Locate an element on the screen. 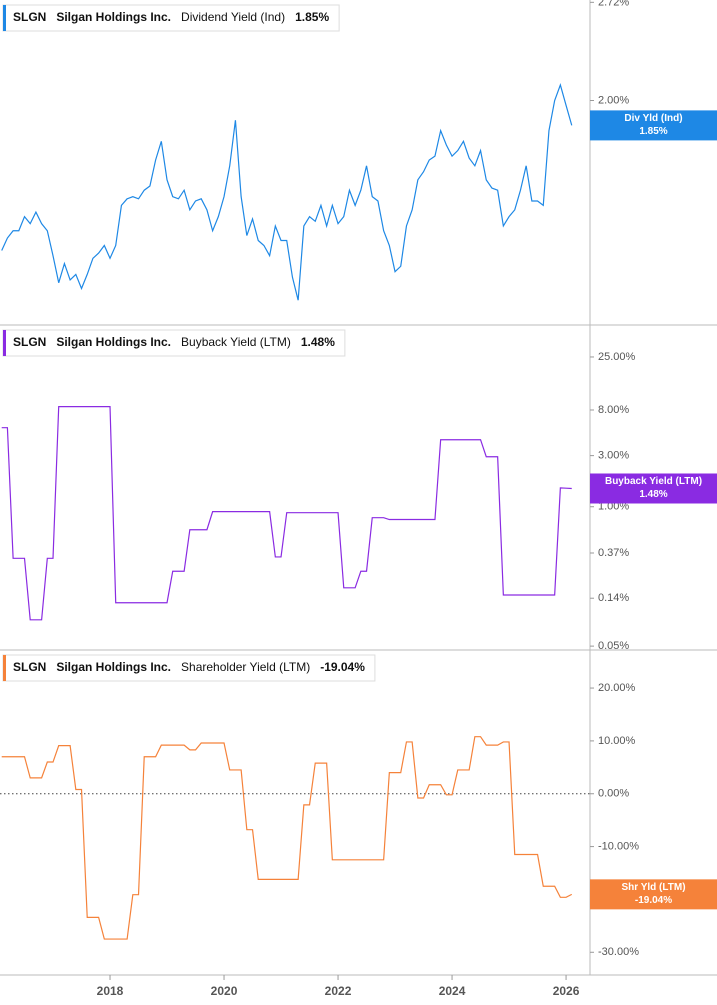 This screenshot has height=1005, width=717. legend-title: Dividend Yield (Ind) is located at coordinates (233, 17).